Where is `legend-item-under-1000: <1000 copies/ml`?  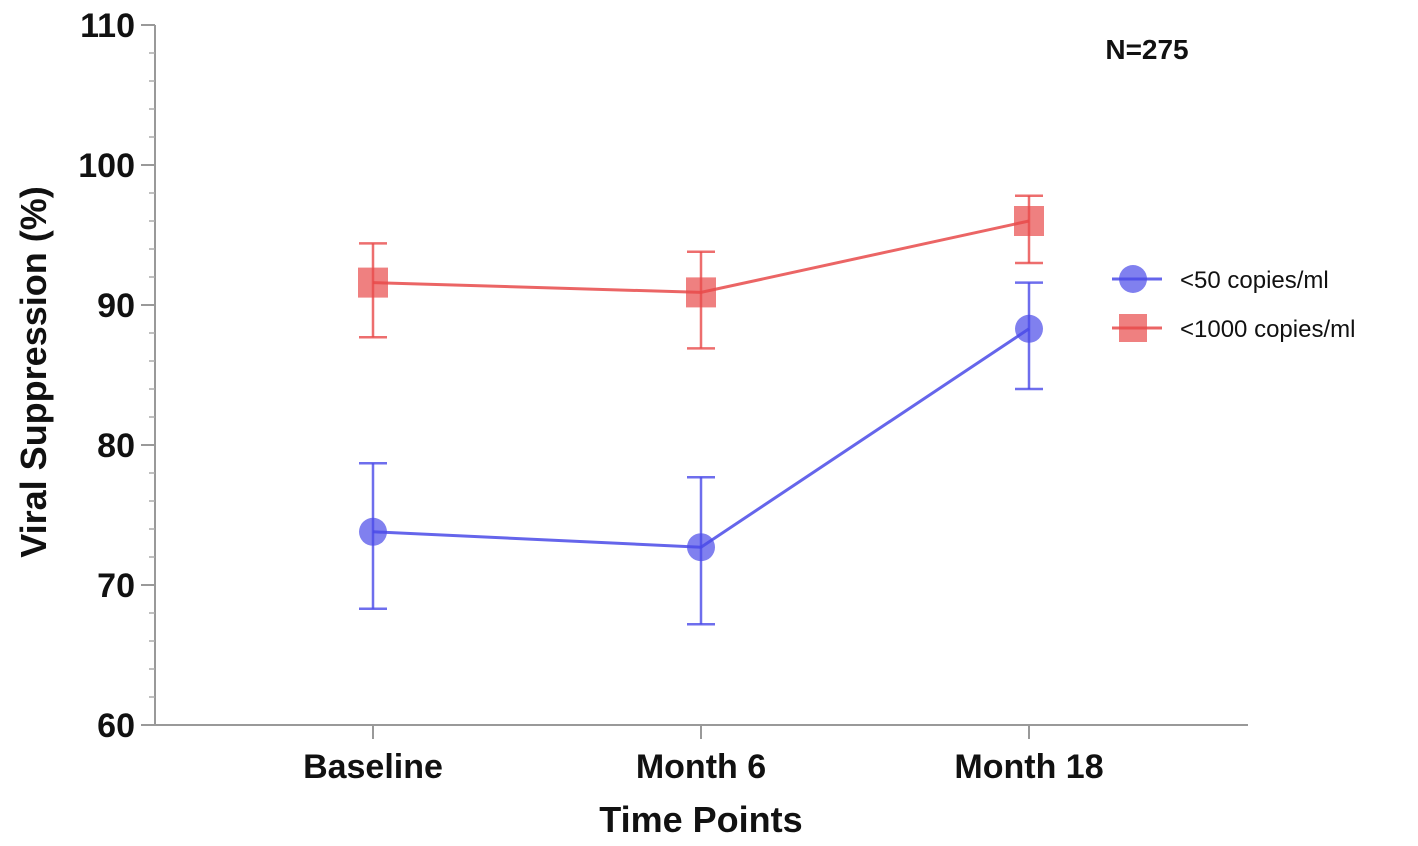
legend-item-under-1000: <1000 copies/ml is located at coordinates (1233, 328).